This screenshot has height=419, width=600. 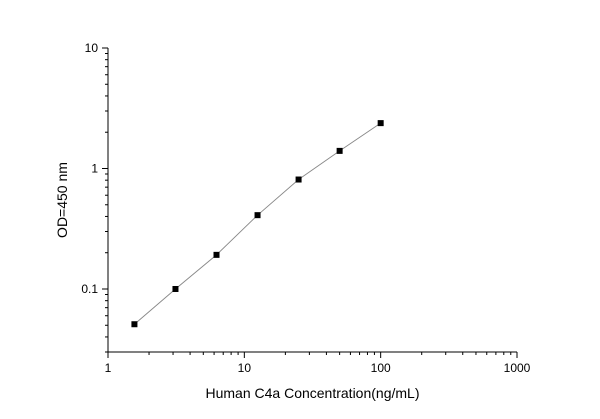 What do you see at coordinates (318, 363) in the screenshot?
I see `x-axis-ticks: 1 10 100 1000` at bounding box center [318, 363].